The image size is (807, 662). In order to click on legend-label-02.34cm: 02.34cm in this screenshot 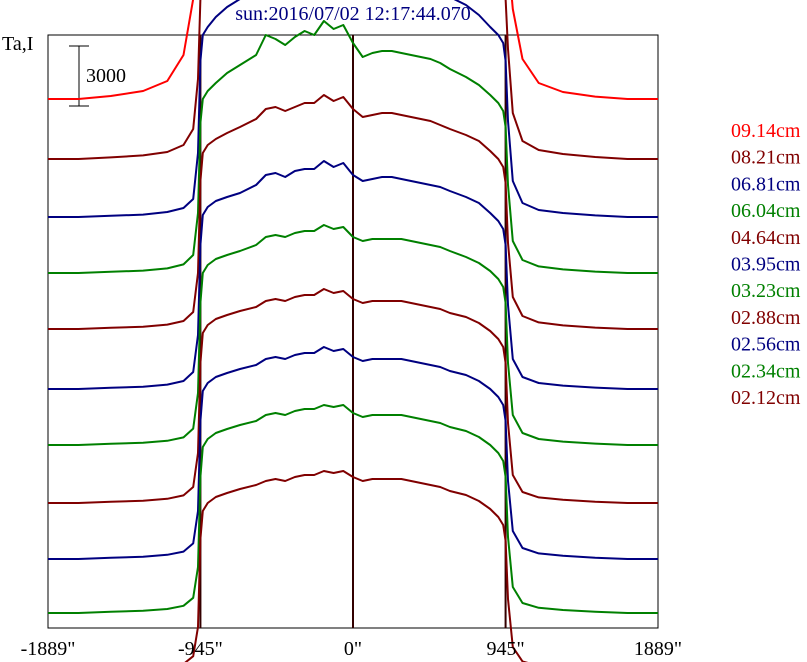, I will do `click(766, 371)`.